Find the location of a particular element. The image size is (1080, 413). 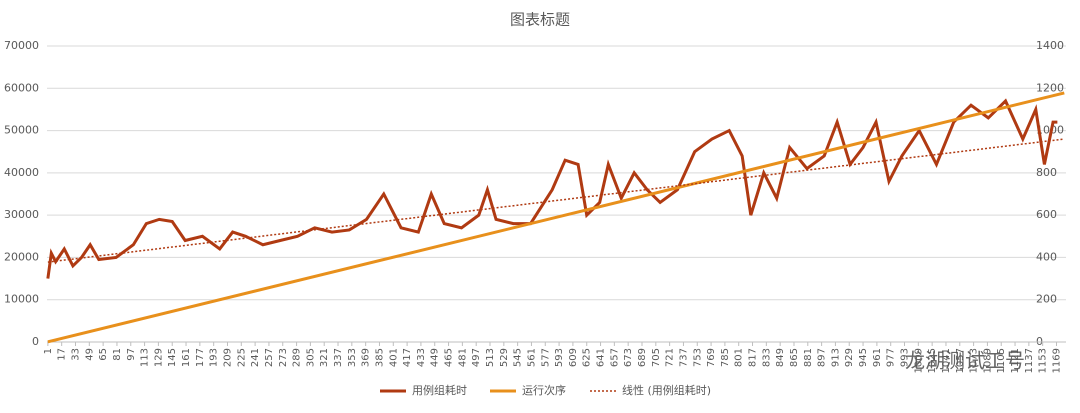

x-tick-label: 593 is located at coordinates (559, 357).